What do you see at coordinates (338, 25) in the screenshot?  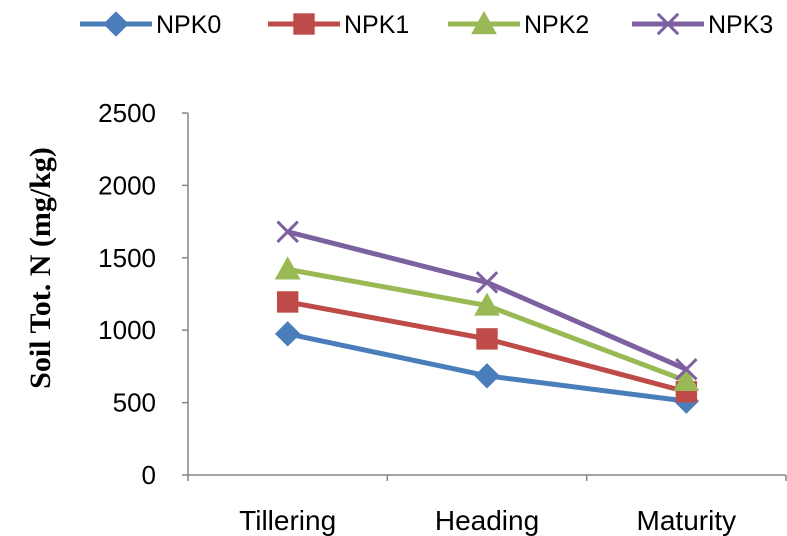 I see `legend-item-npk1: NPK1` at bounding box center [338, 25].